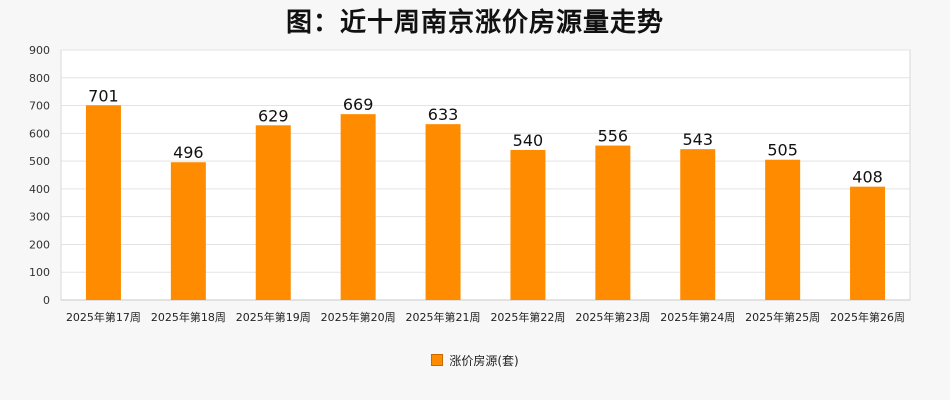 The height and width of the screenshot is (400, 950). Describe the element at coordinates (527, 317) in the screenshot. I see `x-tick-label: 2025年第22周` at that location.